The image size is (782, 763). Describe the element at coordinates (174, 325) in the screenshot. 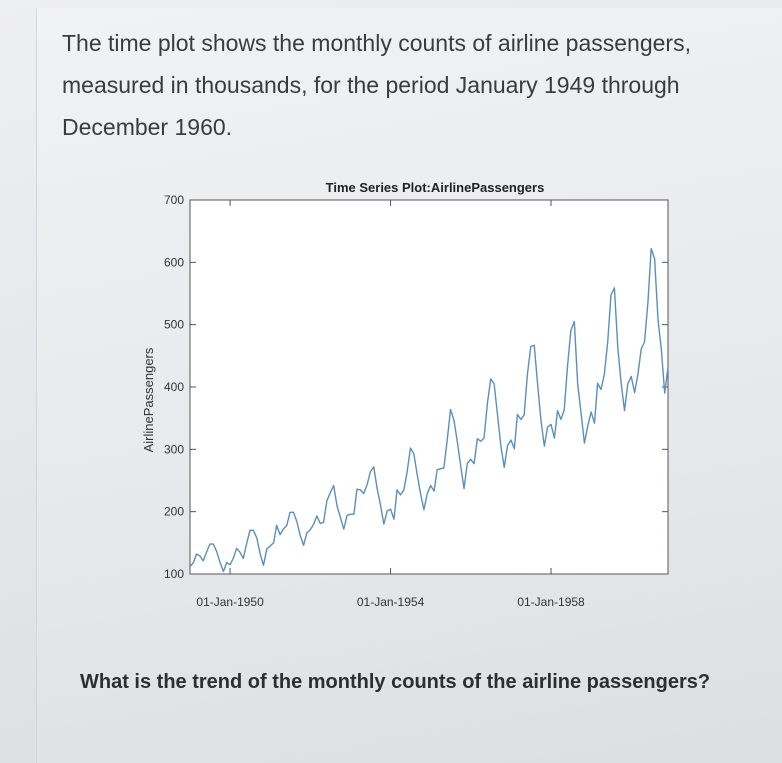

I see `y-tick-label: 500` at that location.